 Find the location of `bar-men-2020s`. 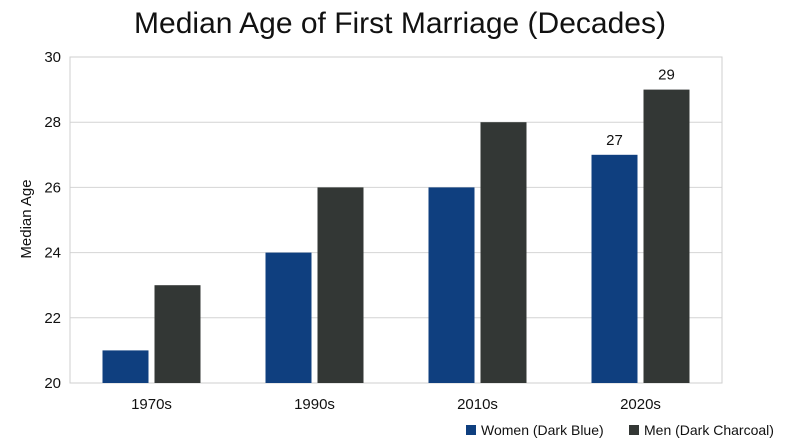

bar-men-2020s is located at coordinates (666, 236).